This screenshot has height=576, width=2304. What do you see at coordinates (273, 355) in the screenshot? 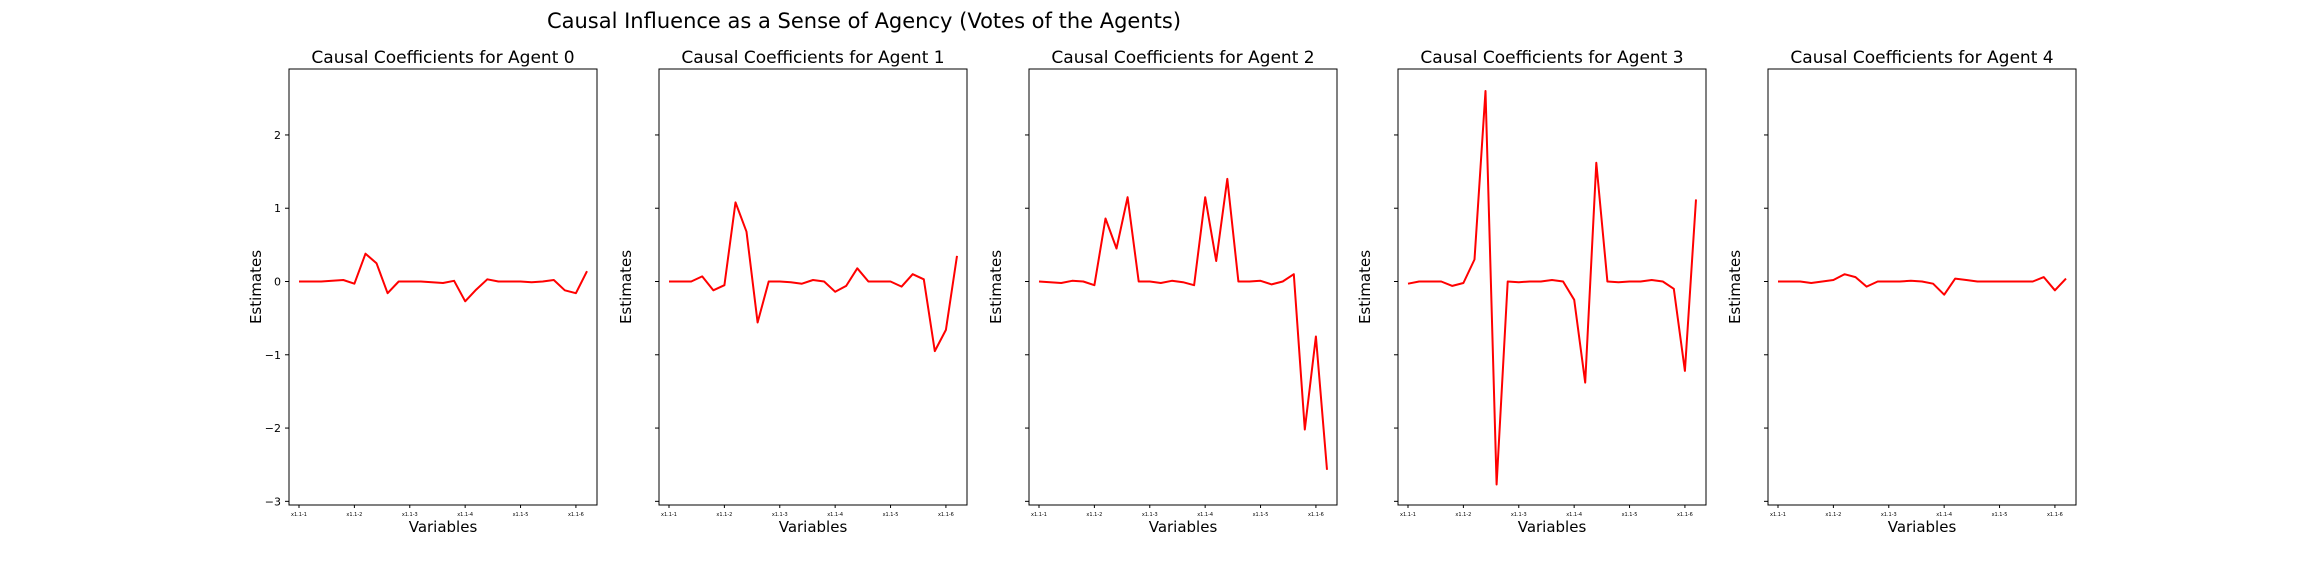
I see `y-tick-label: −1` at bounding box center [273, 355].